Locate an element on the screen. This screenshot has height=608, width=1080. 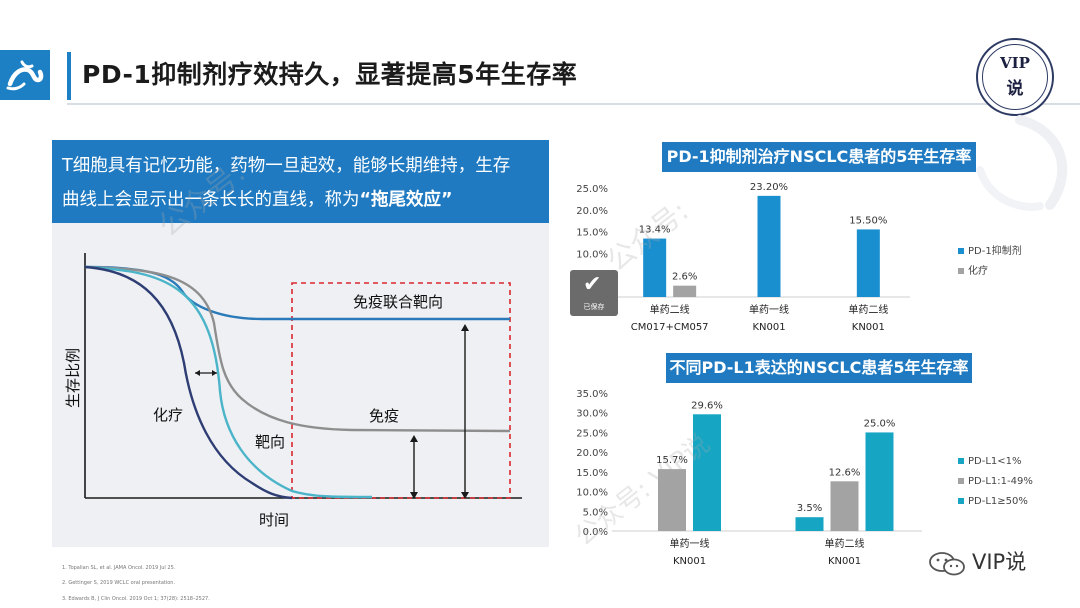
legend-label: PD-L1:1-49% is located at coordinates (1000, 481).